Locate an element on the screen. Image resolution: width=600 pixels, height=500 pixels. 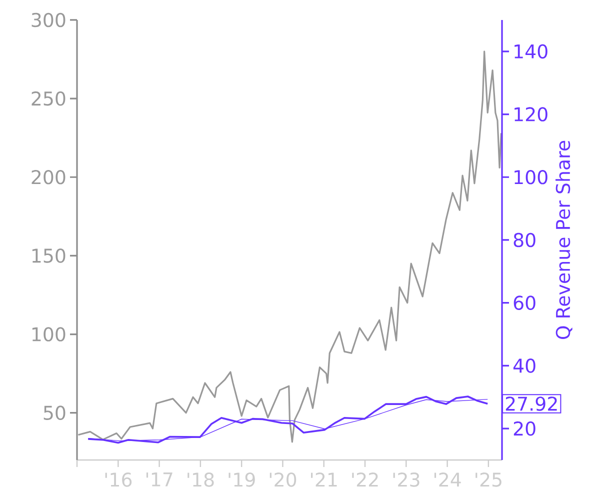
y2-tick-label: 140 is located at coordinates (531, 51).